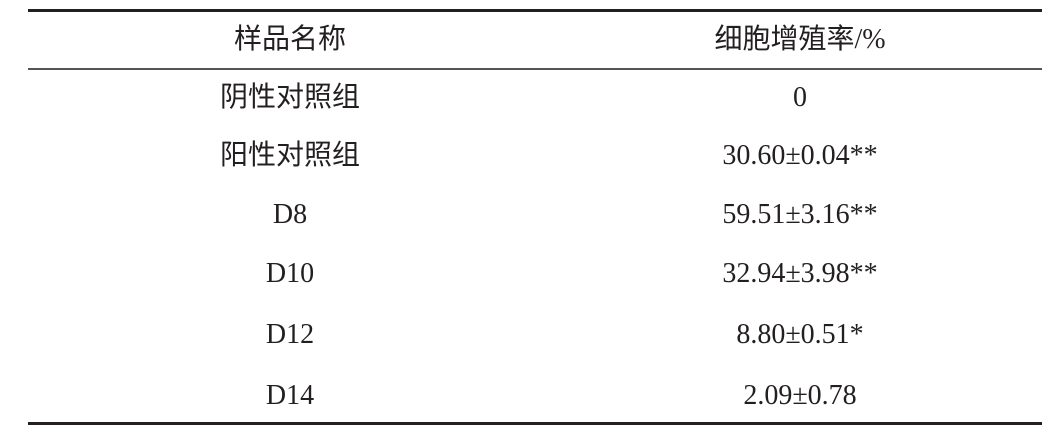  I want to click on top-rule, so click(535, 10).